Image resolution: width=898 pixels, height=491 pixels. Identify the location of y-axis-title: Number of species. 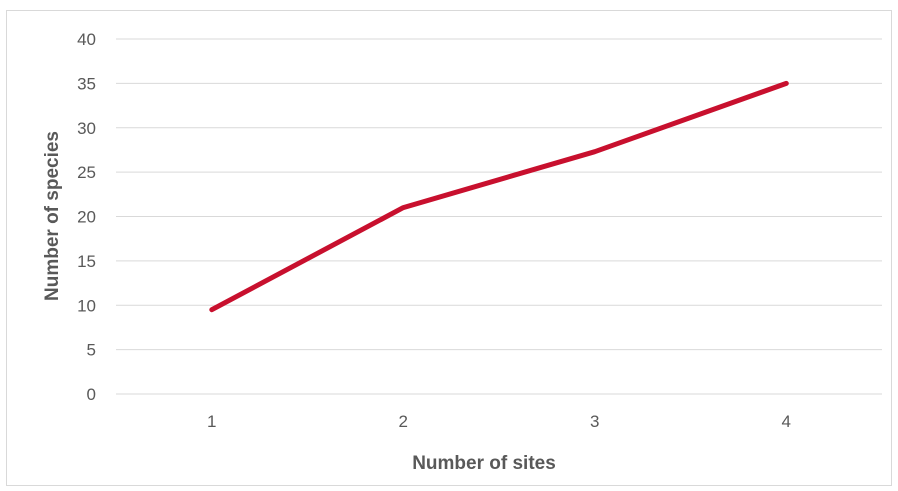
(52, 216).